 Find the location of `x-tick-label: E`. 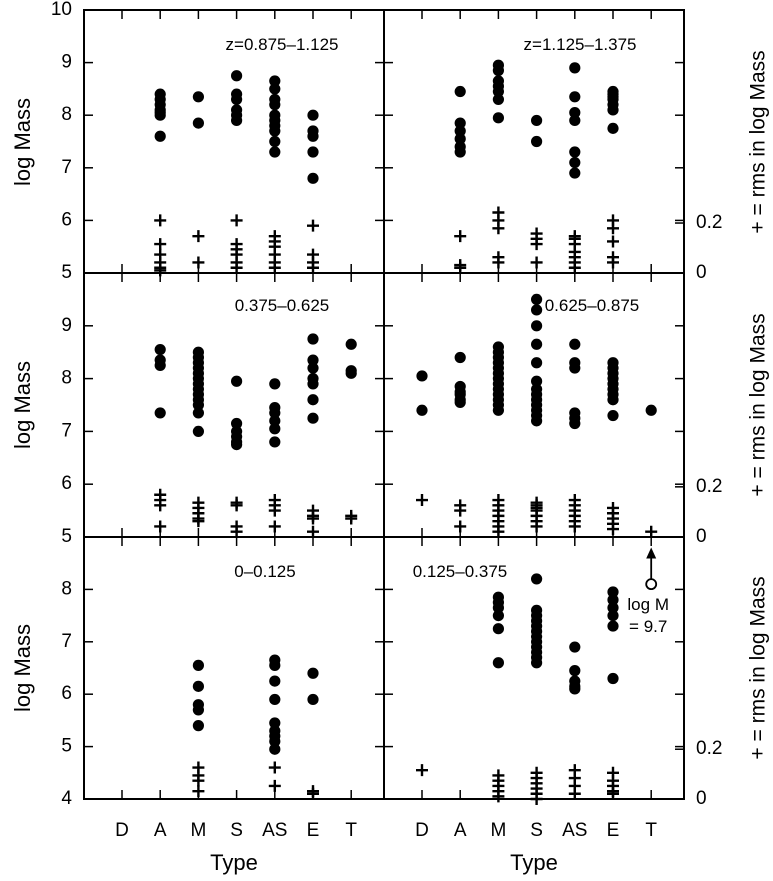

x-tick-label: E is located at coordinates (613, 830).